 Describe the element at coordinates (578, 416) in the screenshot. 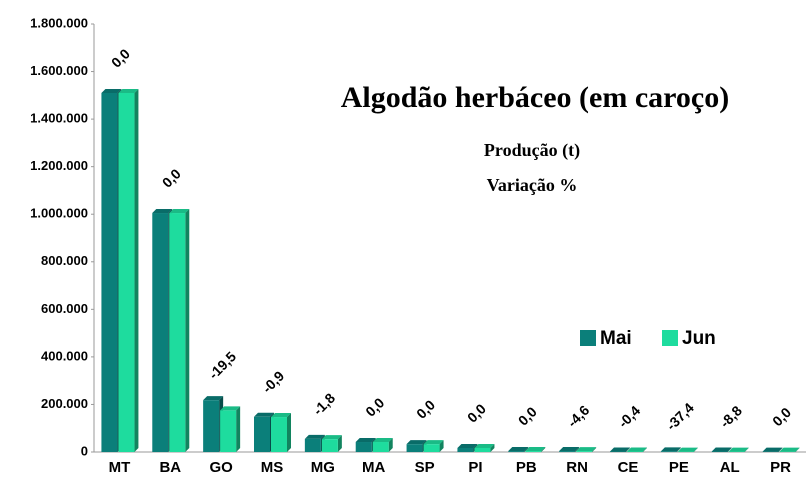

I see `variation-label: -4,6` at that location.